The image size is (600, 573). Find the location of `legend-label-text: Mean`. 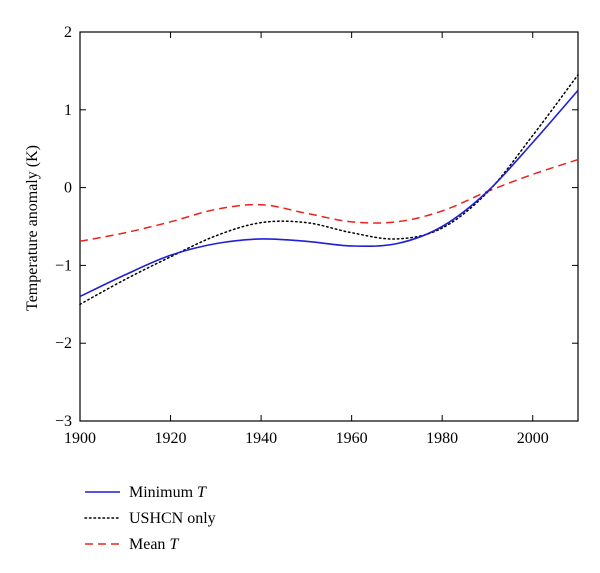

legend-label-text: Mean is located at coordinates (149, 544).